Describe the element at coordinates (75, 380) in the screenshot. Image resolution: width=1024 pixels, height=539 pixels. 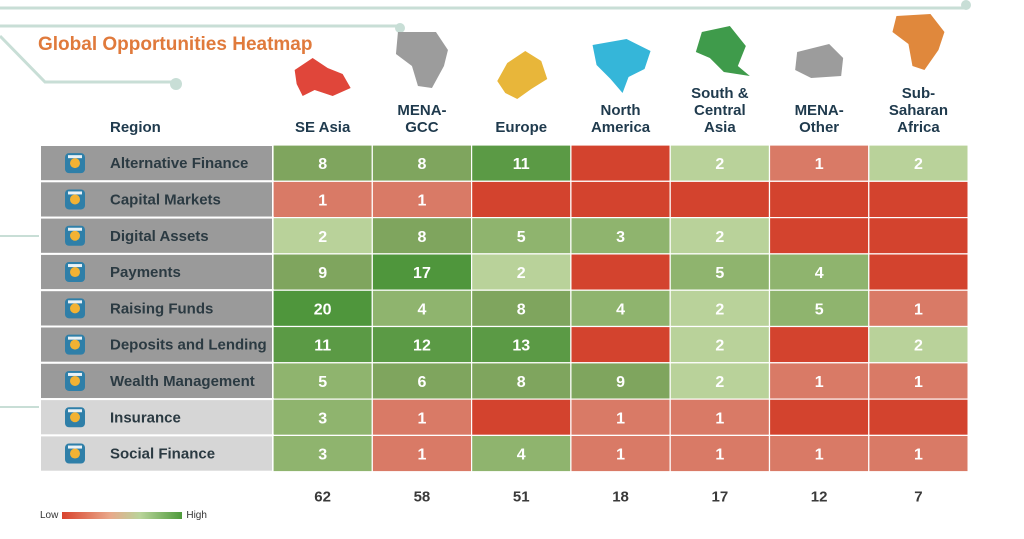
I see `money-bag-icon` at that location.